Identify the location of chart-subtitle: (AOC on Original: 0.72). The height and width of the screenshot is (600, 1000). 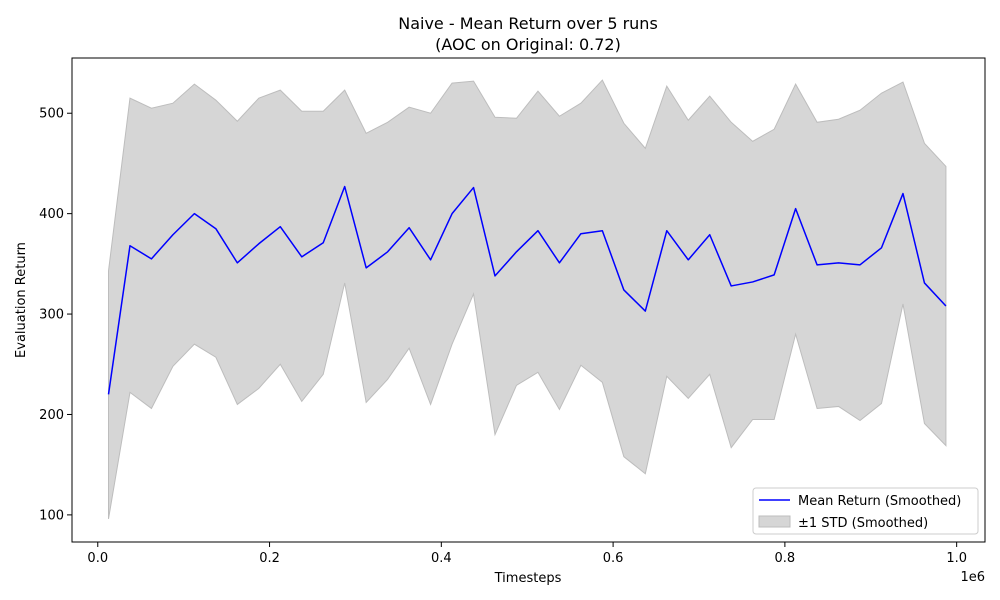
(528, 44).